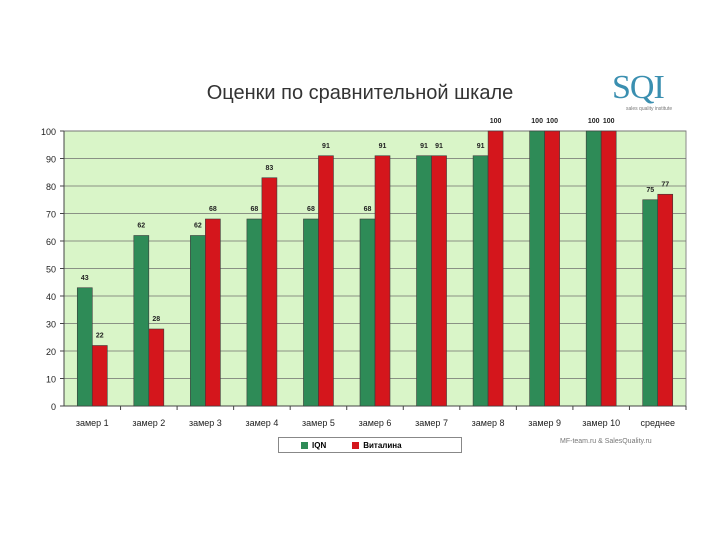  Describe the element at coordinates (51, 380) in the screenshot. I see `y-tick-label: 10` at that location.